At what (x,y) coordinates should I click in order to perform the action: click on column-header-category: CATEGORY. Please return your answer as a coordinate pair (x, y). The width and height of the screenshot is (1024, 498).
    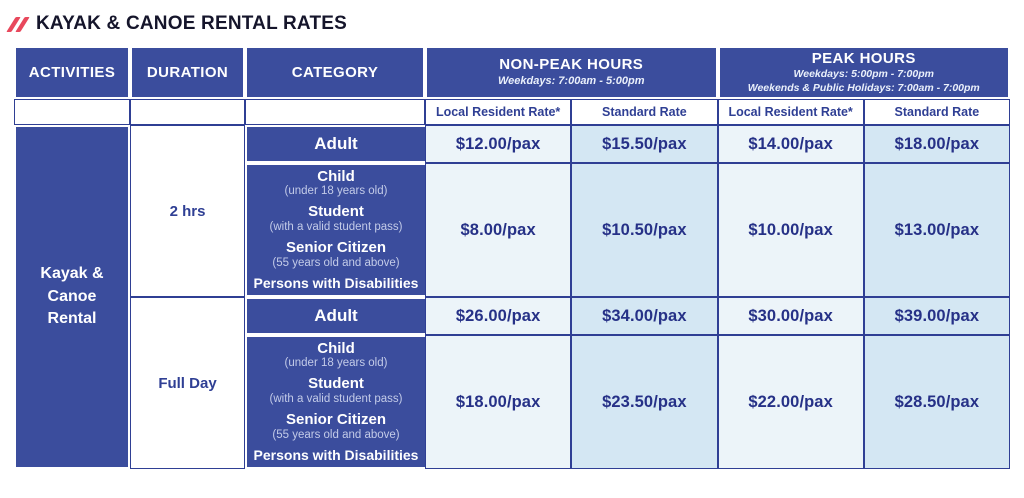
    Looking at the image, I should click on (335, 72).